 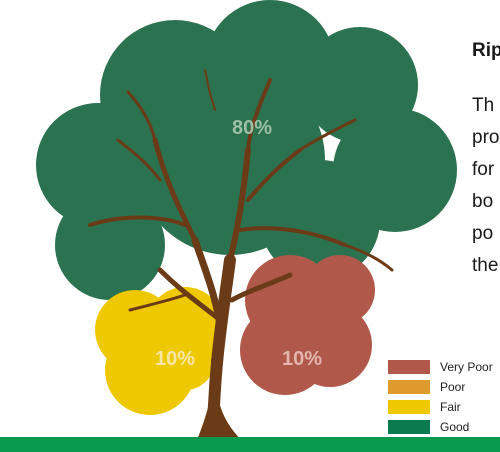 I want to click on legend-item-fair: Fair, so click(x=440, y=407).